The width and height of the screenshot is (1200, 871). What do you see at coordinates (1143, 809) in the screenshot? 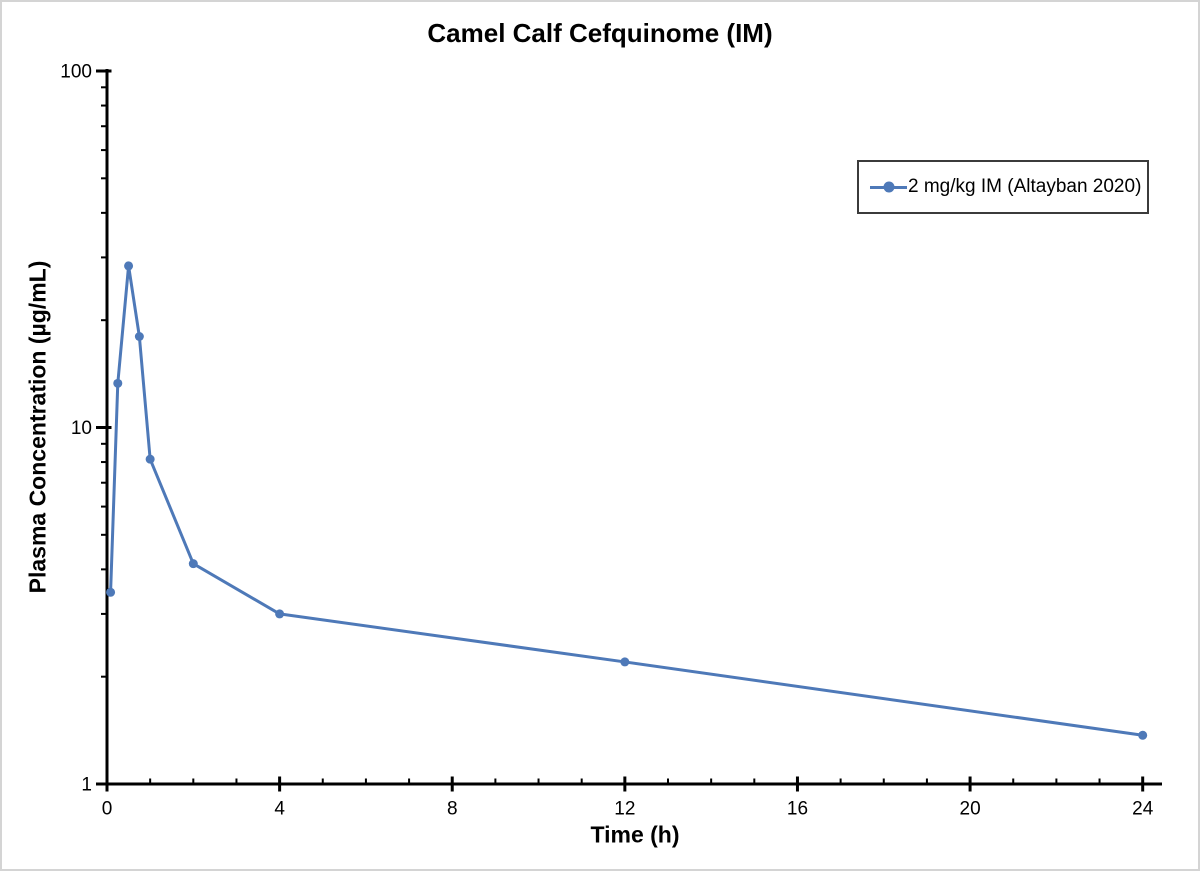
I see `x-tick-label: 24` at bounding box center [1143, 809].